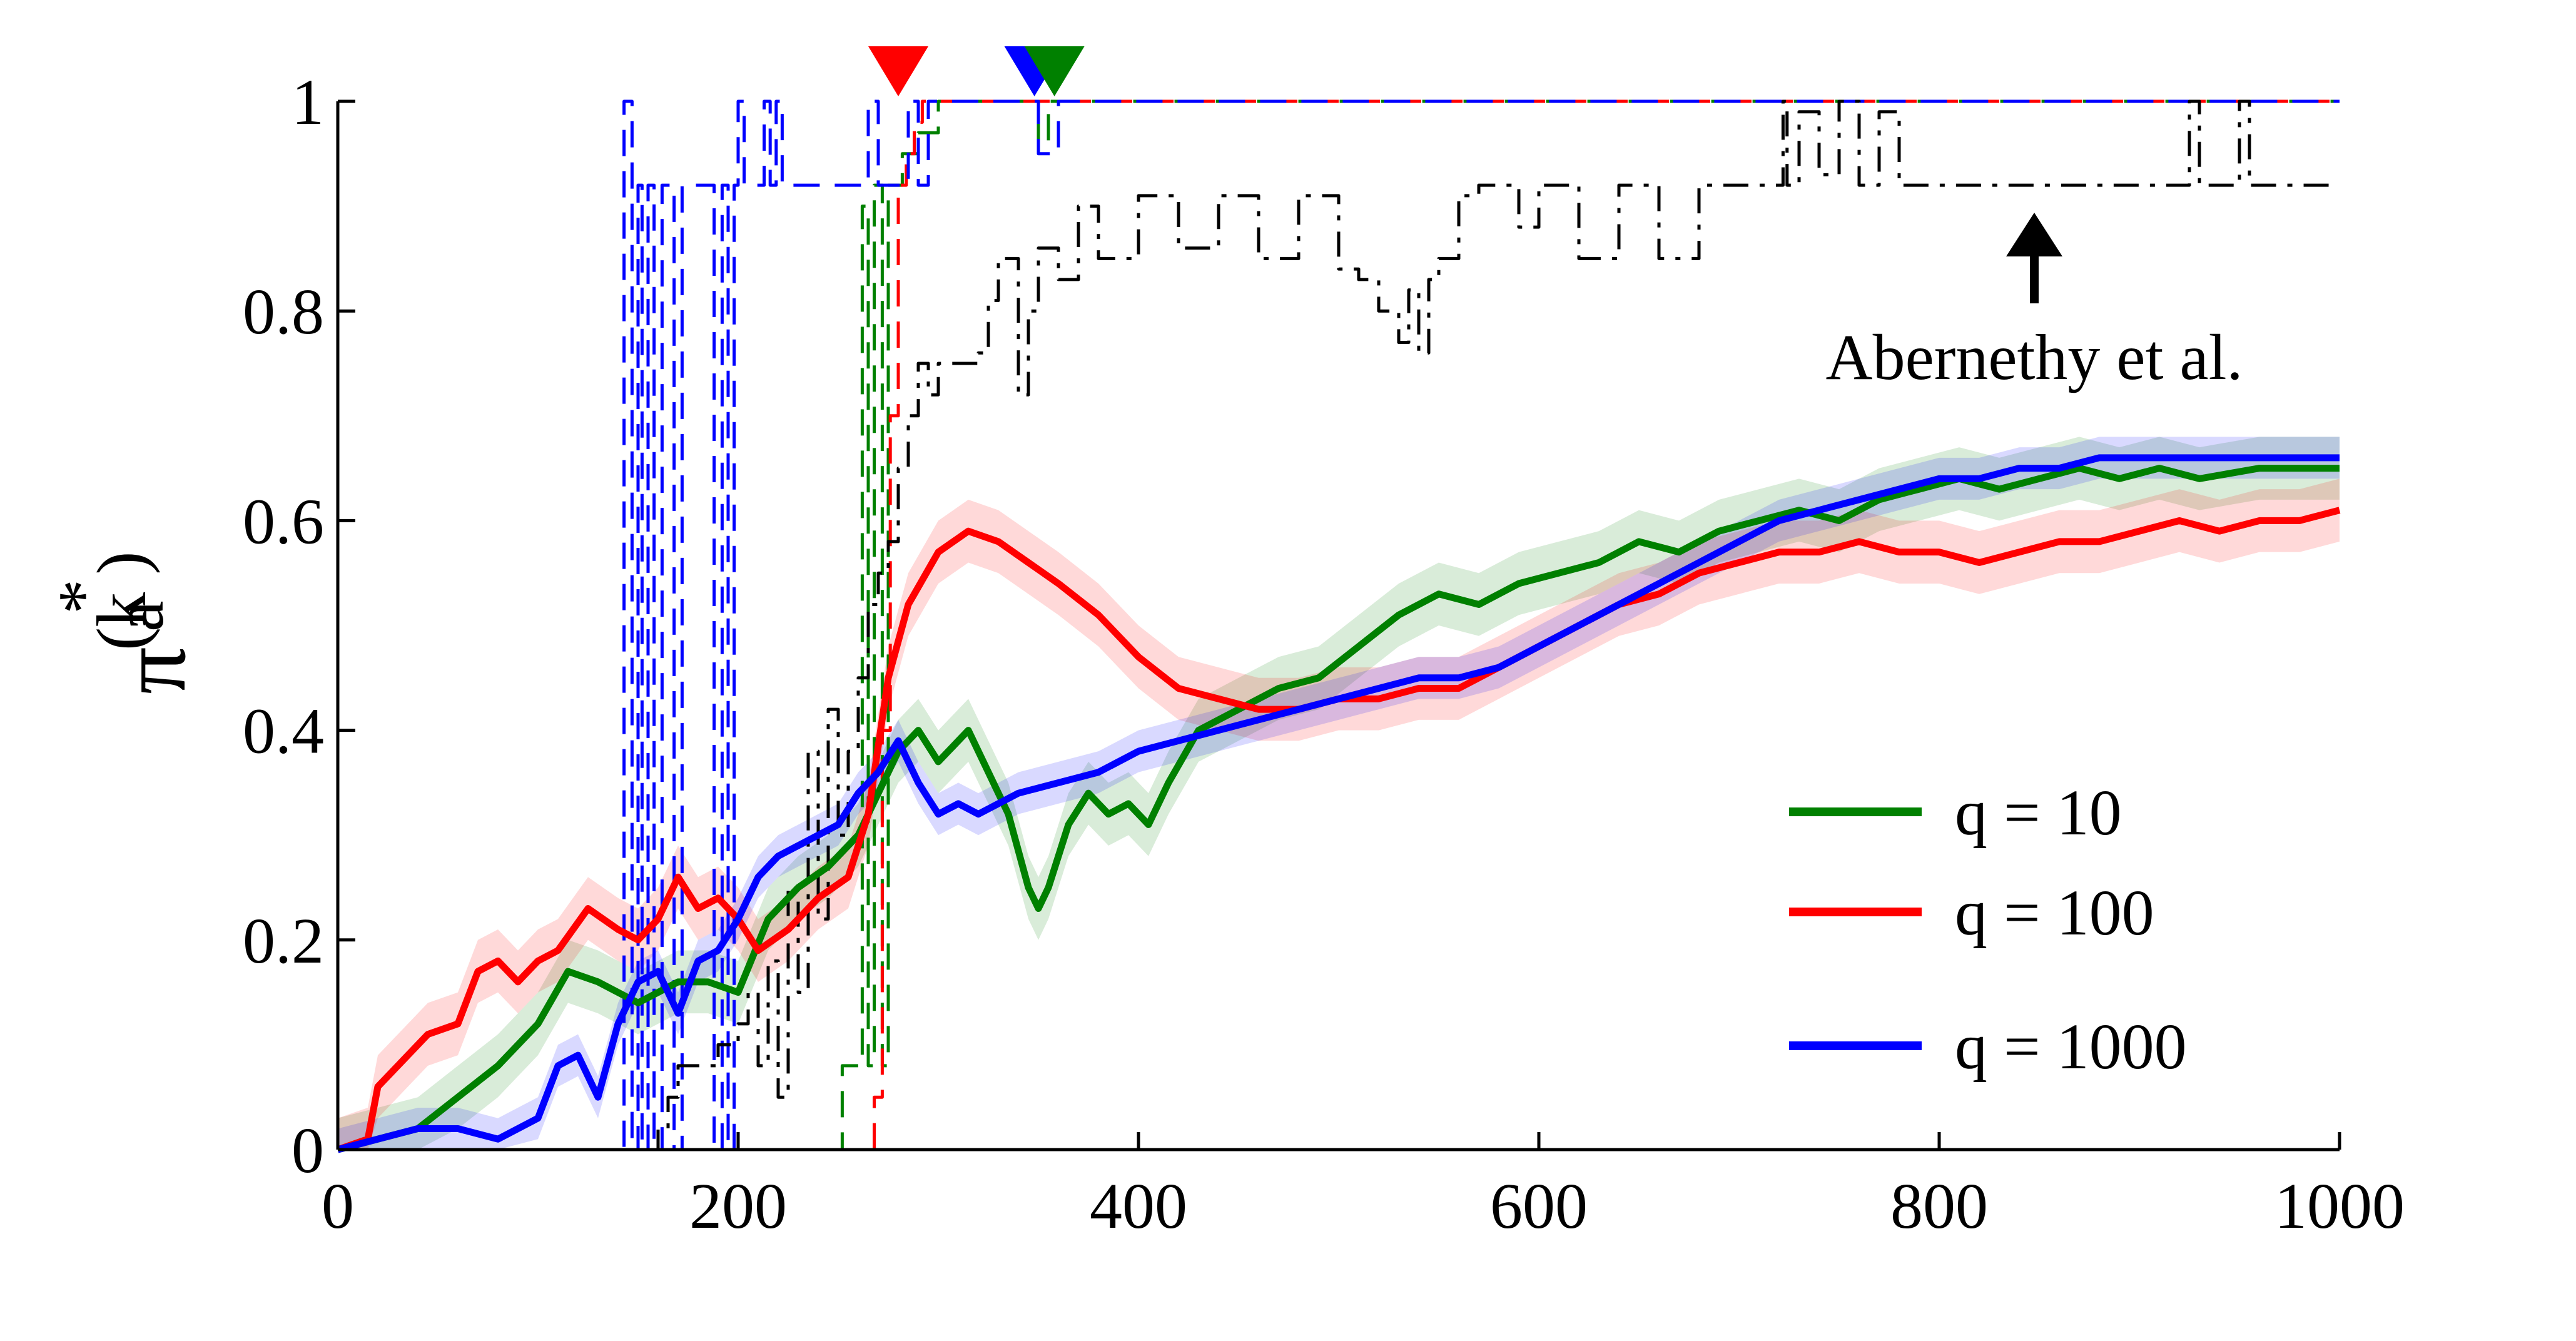 The height and width of the screenshot is (1341, 2576). I want to click on y-axis-label: π (k ) * a, so click(124, 623).